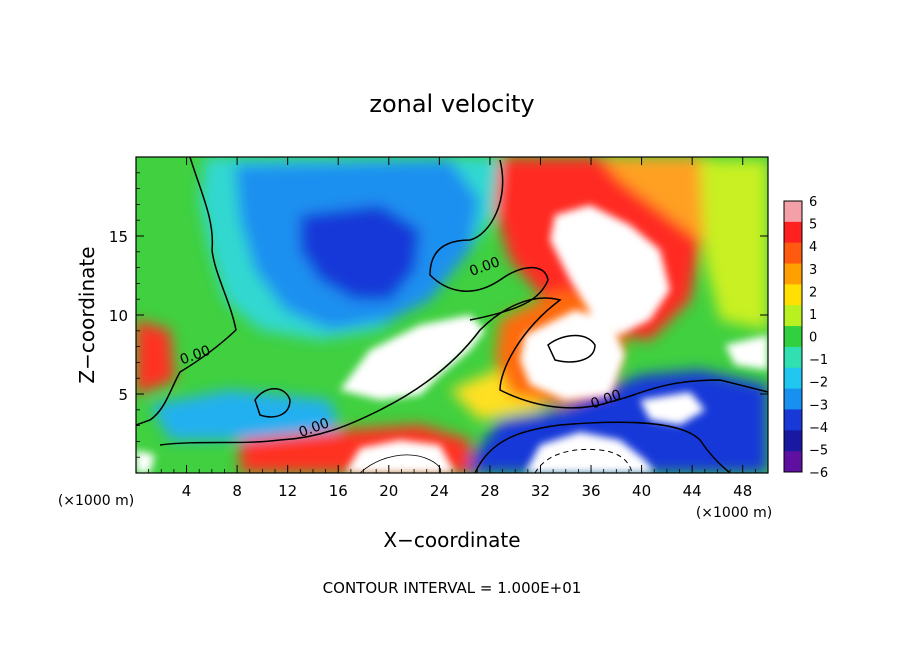  Describe the element at coordinates (287, 491) in the screenshot. I see `x-tick-label: 12` at that location.